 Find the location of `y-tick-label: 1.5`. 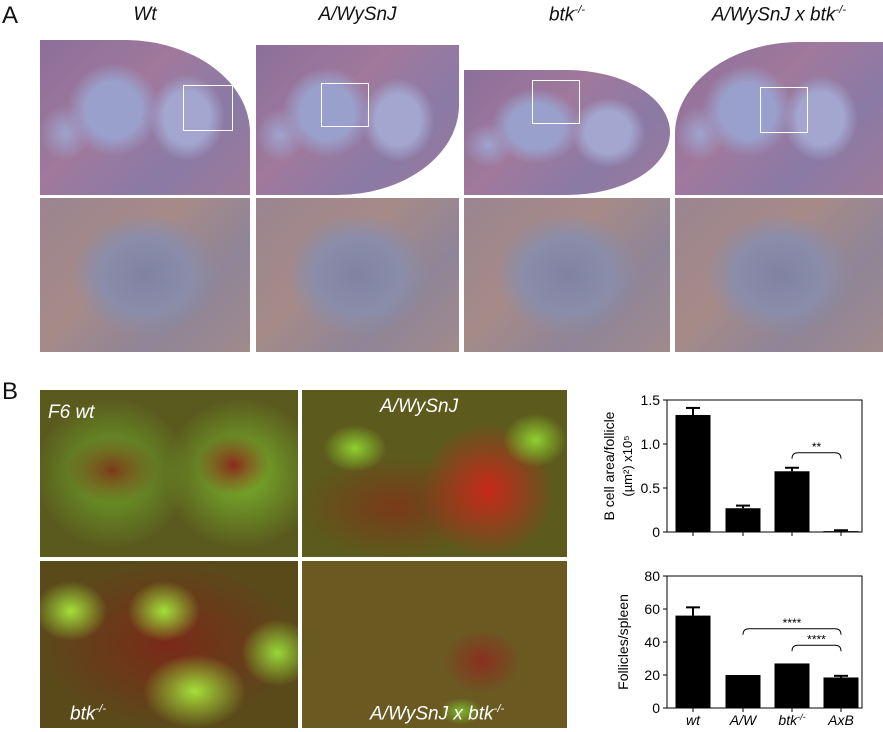

y-tick-label: 1.5 is located at coordinates (651, 400).